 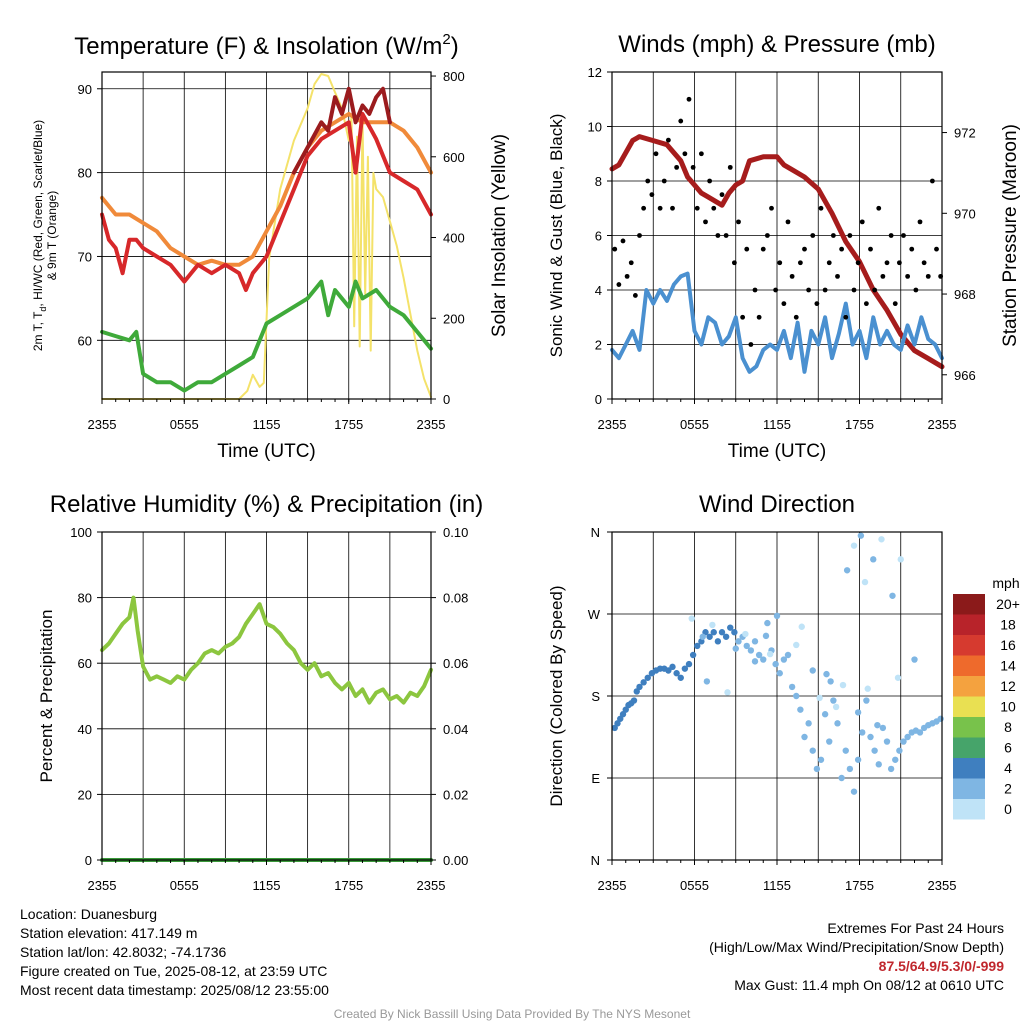 What do you see at coordinates (1008, 666) in the screenshot?
I see `legend-label: 14` at bounding box center [1008, 666].